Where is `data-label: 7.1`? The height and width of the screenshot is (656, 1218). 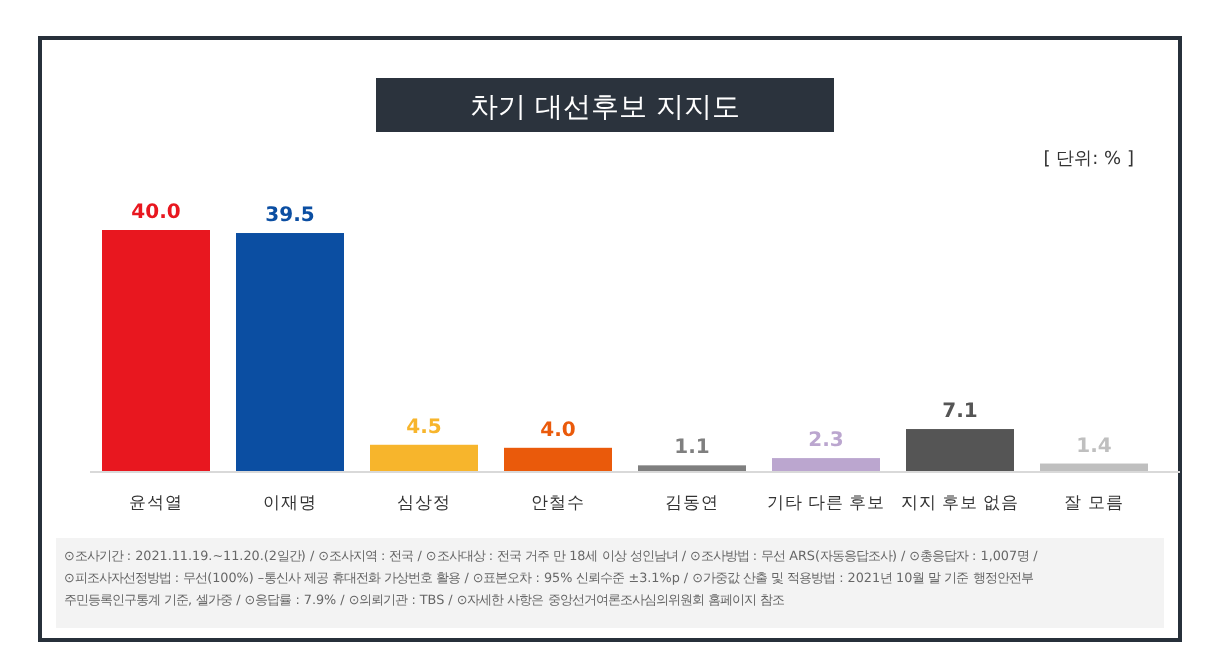
data-label: 7.1 is located at coordinates (960, 412).